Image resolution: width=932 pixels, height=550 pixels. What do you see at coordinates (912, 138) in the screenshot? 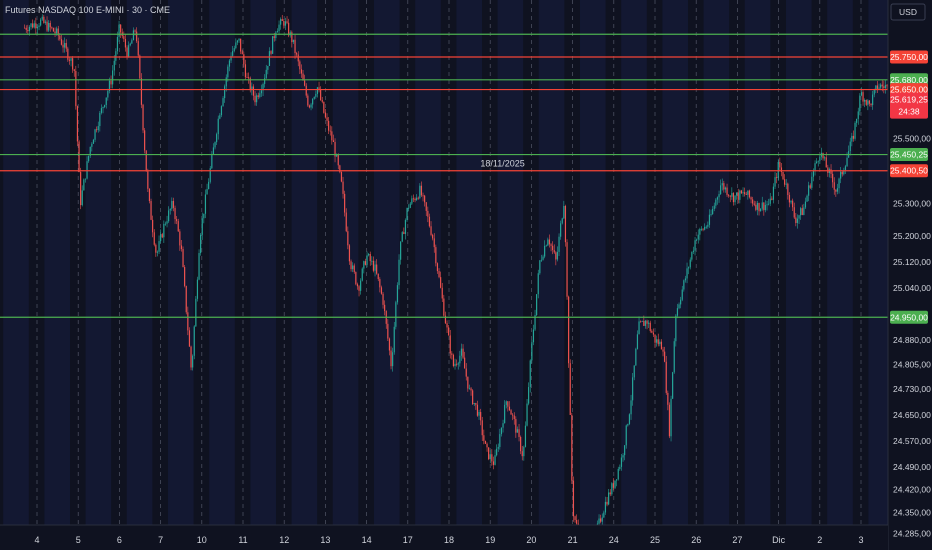
I see `price-tick-label: 25.500,00` at bounding box center [912, 138].